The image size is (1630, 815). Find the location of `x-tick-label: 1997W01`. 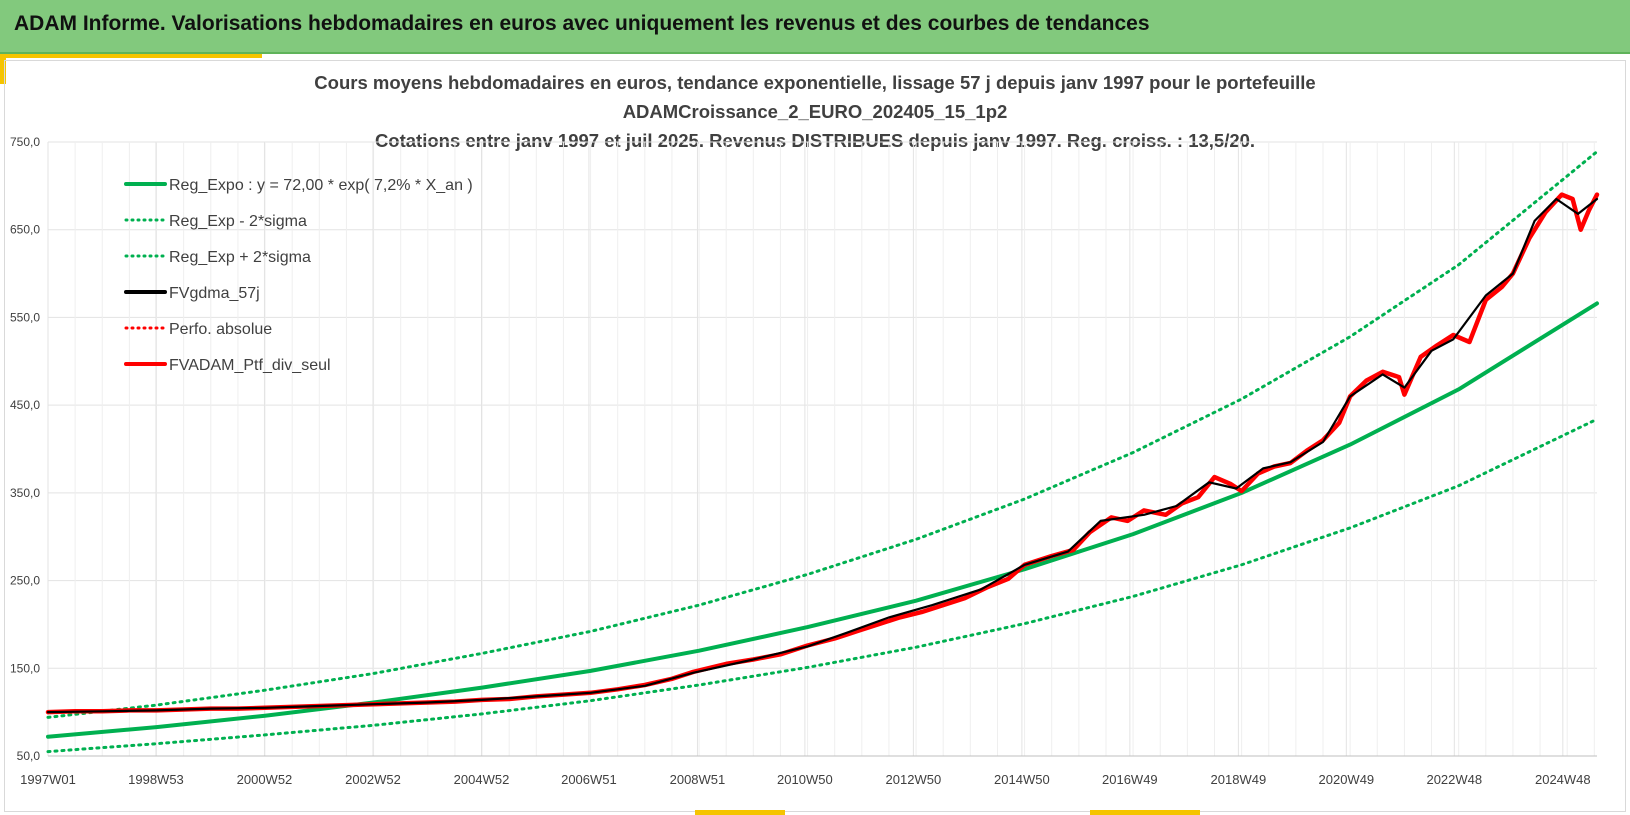

x-tick-label: 1997W01 is located at coordinates (48, 779).